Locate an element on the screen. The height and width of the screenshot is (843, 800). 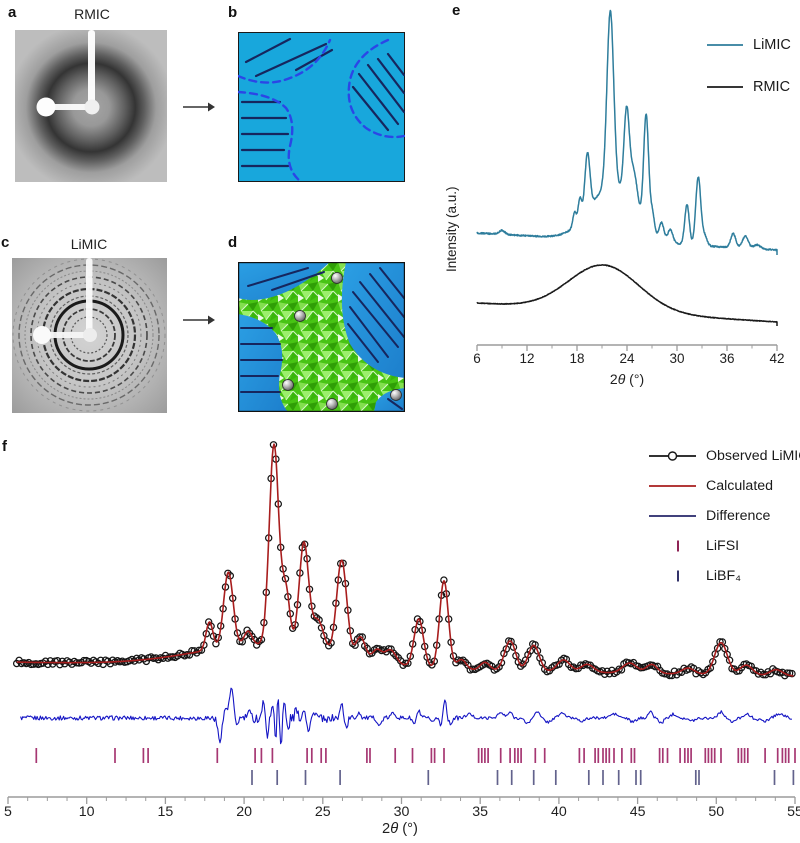
panel-b-letter: b is located at coordinates (233, 12).